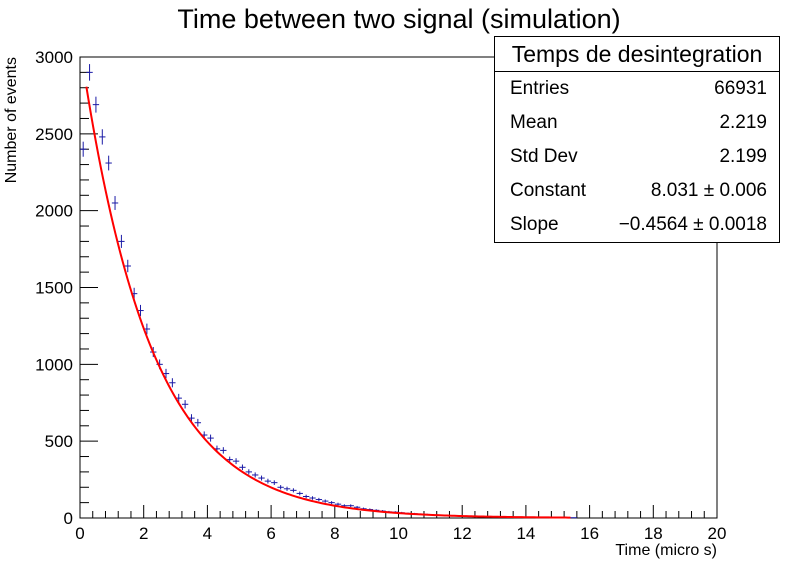 The height and width of the screenshot is (576, 798). Describe the element at coordinates (548, 190) in the screenshot. I see `stats-key: Constant` at that location.